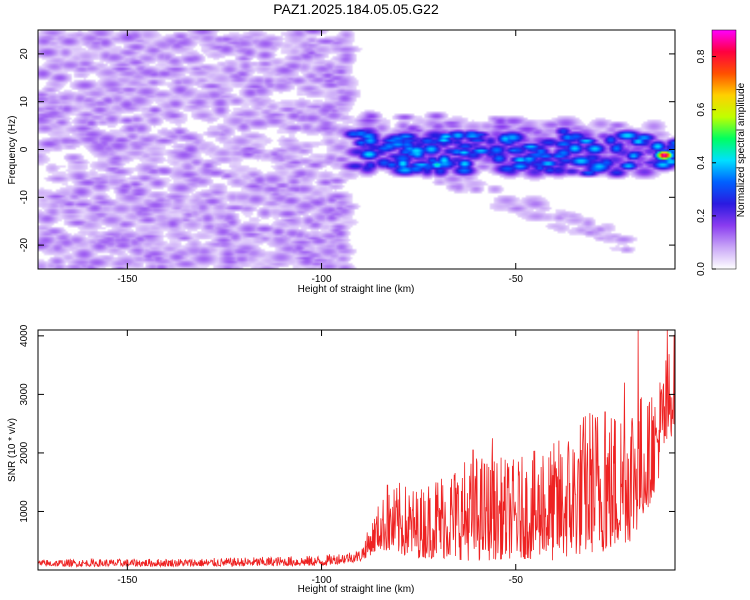 This screenshot has width=750, height=600. Describe the element at coordinates (24, 335) in the screenshot. I see `snr-y-tick-label: 4000` at that location.